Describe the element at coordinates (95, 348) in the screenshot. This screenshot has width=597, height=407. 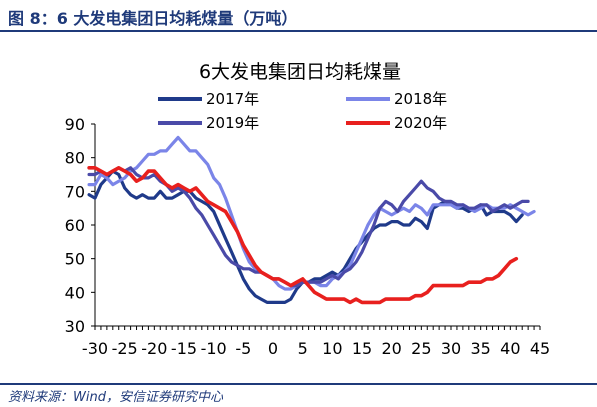
I see `x-tick-label: -30` at that location.